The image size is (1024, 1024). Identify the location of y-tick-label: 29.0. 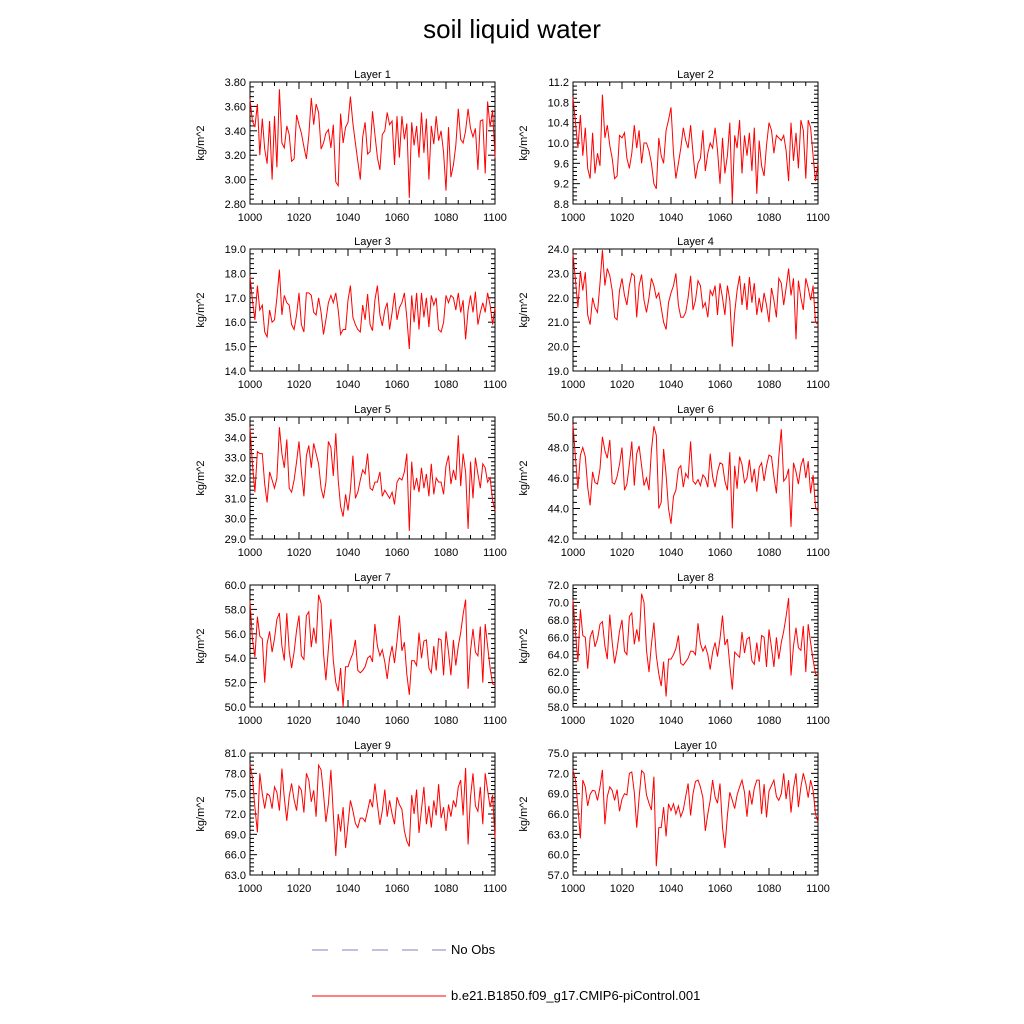
(235, 540).